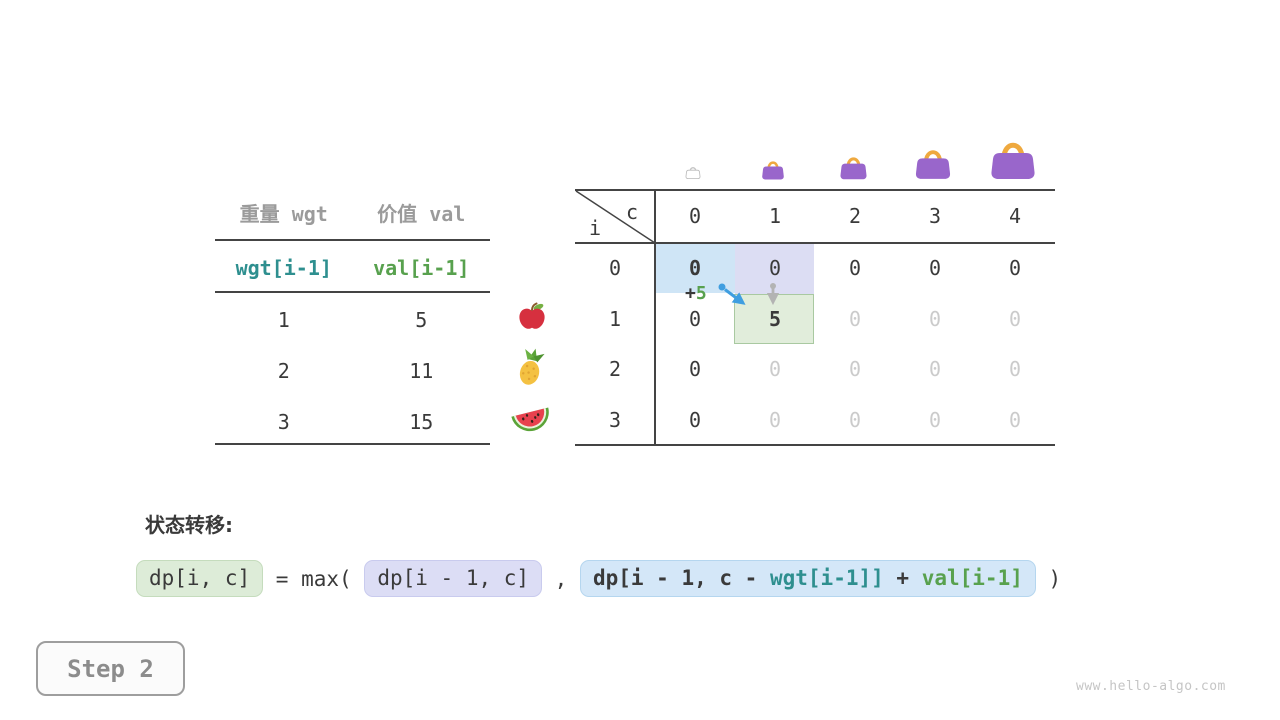 This screenshot has width=1280, height=720. What do you see at coordinates (421, 214) in the screenshot?
I see `items-header-value: 价值 val` at bounding box center [421, 214].